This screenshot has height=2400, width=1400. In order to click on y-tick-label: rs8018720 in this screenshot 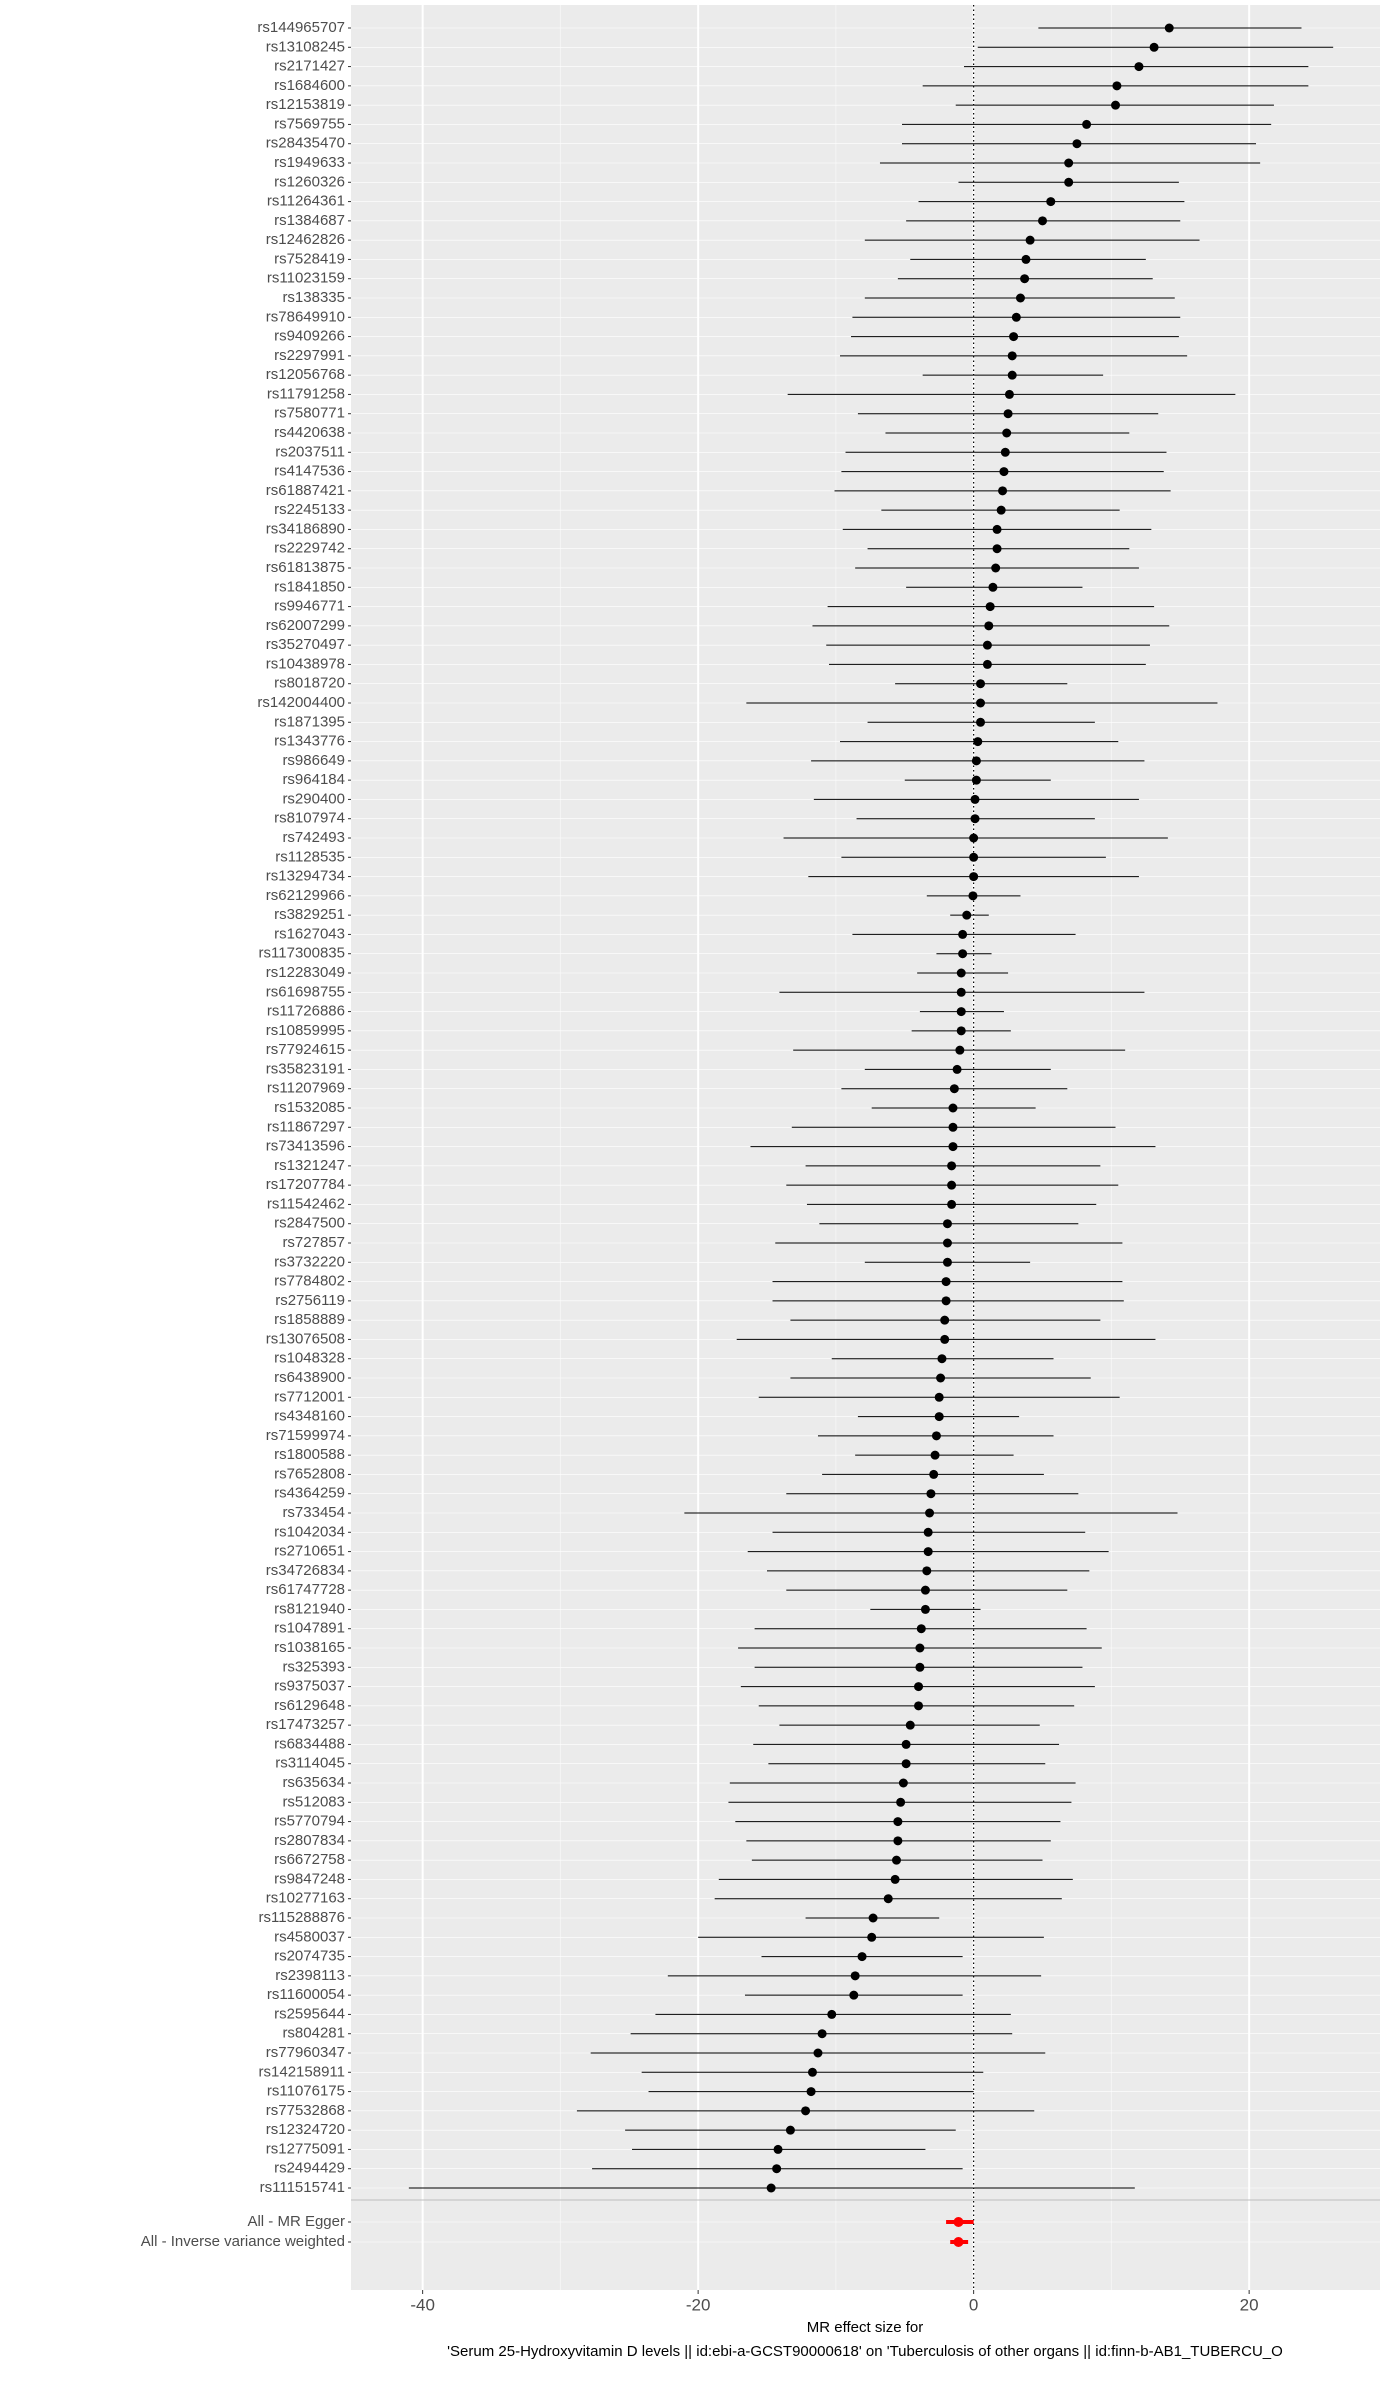, I will do `click(309, 683)`.